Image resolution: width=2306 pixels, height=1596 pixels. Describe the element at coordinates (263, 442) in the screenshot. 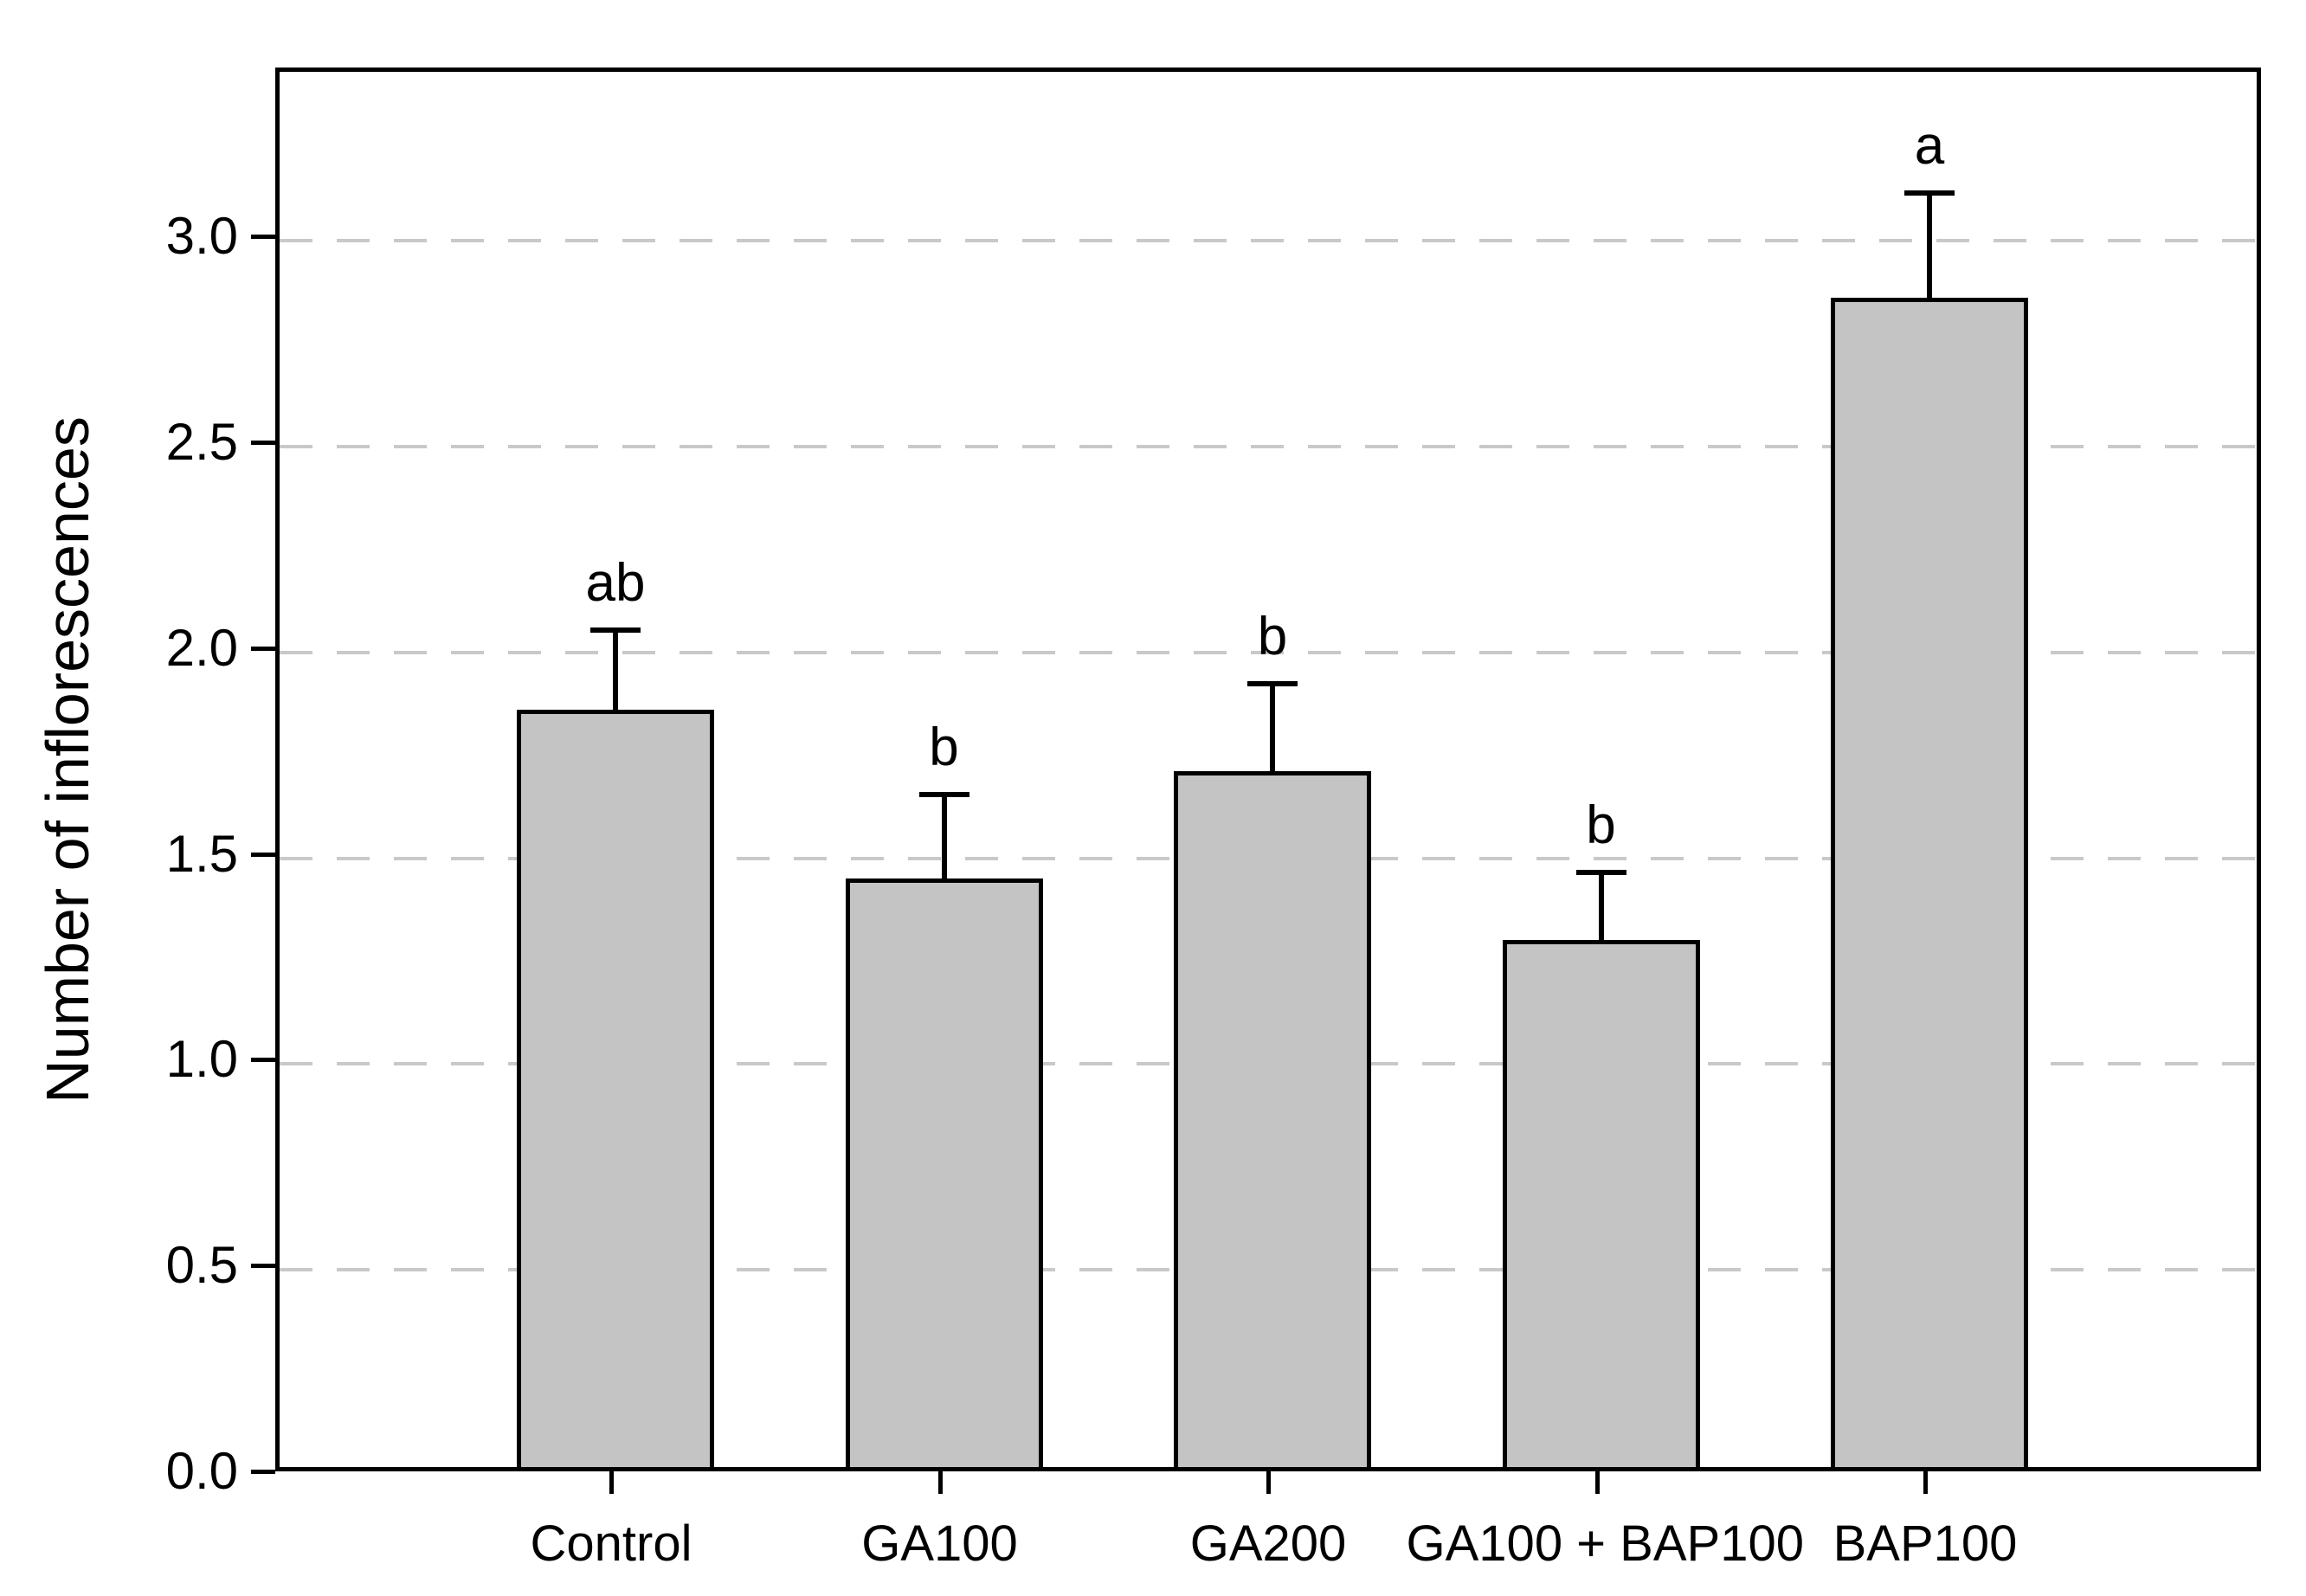

I see `y-tick-2.5` at that location.